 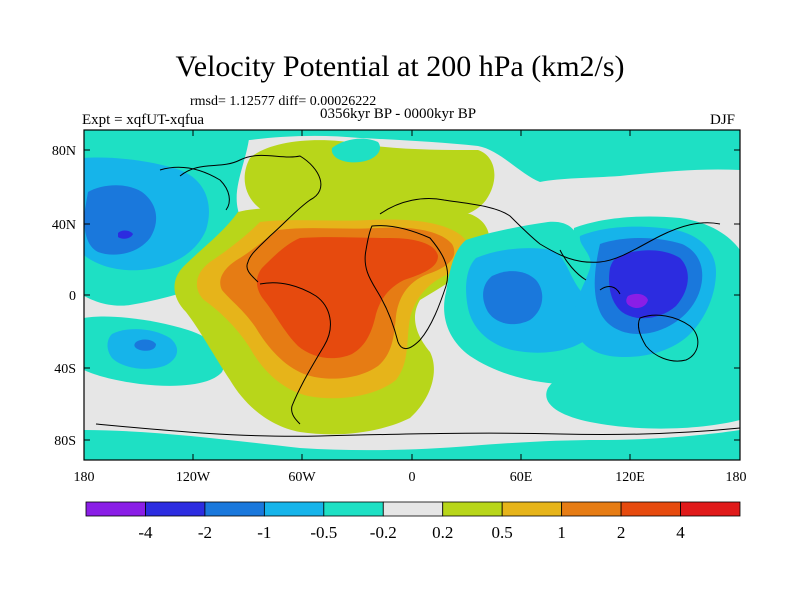 I want to click on lat-label: 80N, so click(x=64, y=151).